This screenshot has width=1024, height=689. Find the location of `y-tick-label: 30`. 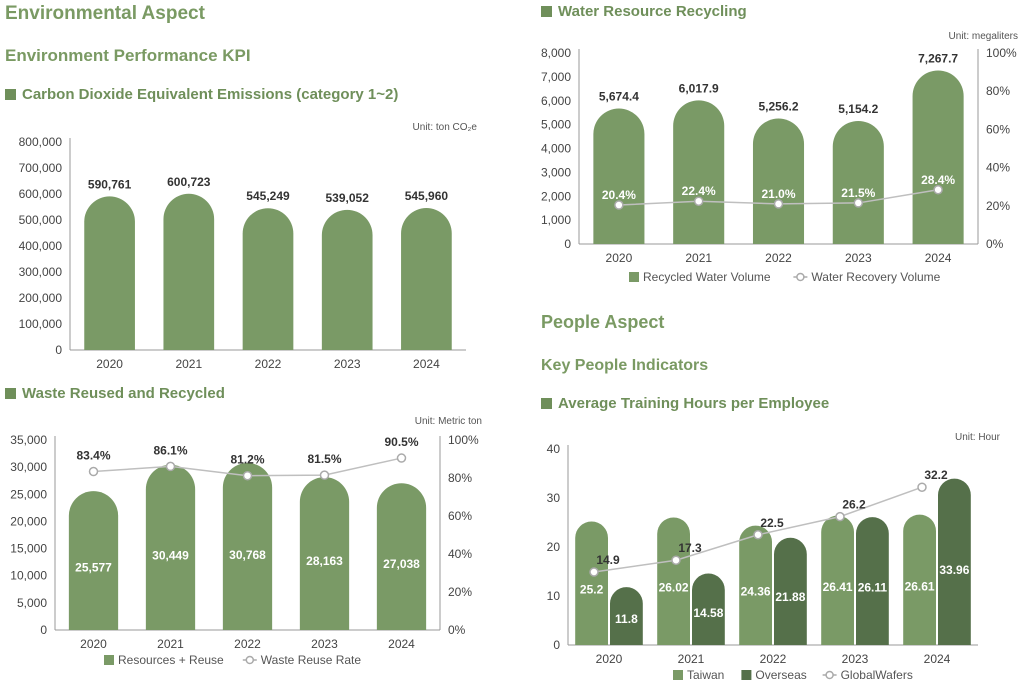

y-tick-label: 30 is located at coordinates (554, 498).